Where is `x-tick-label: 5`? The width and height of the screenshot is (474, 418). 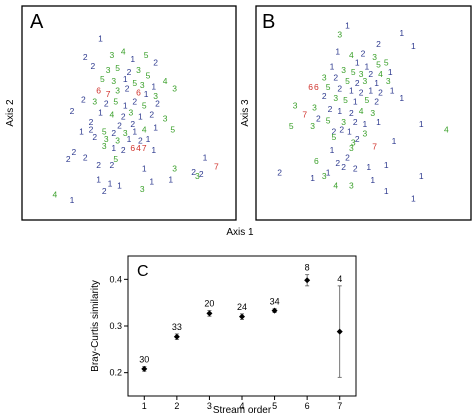
x-tick-label: 5 is located at coordinates (274, 406).